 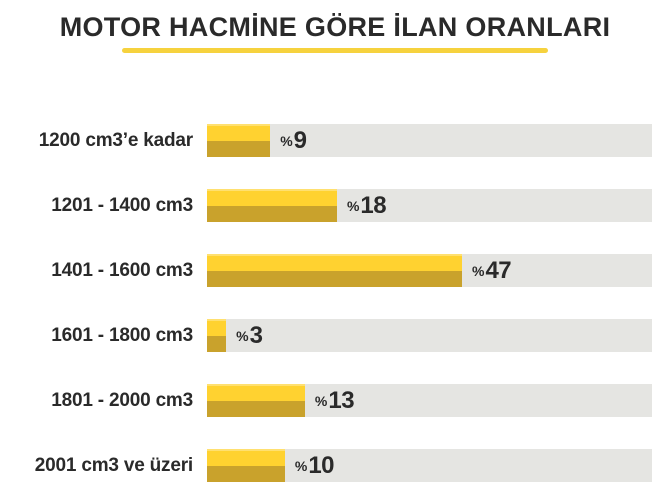 I want to click on chart-row: 1201 - 1400 cm3 % 18, so click(x=326, y=205).